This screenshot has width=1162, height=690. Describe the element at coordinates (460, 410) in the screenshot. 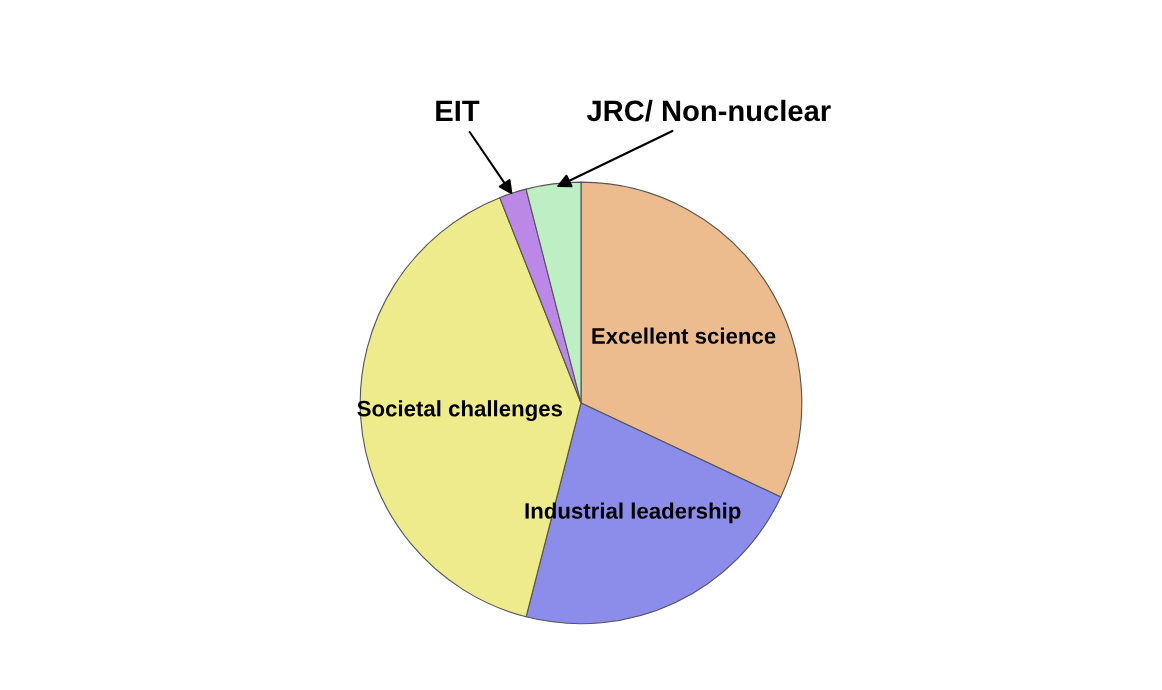

I see `slice-label: Societal challenges` at that location.